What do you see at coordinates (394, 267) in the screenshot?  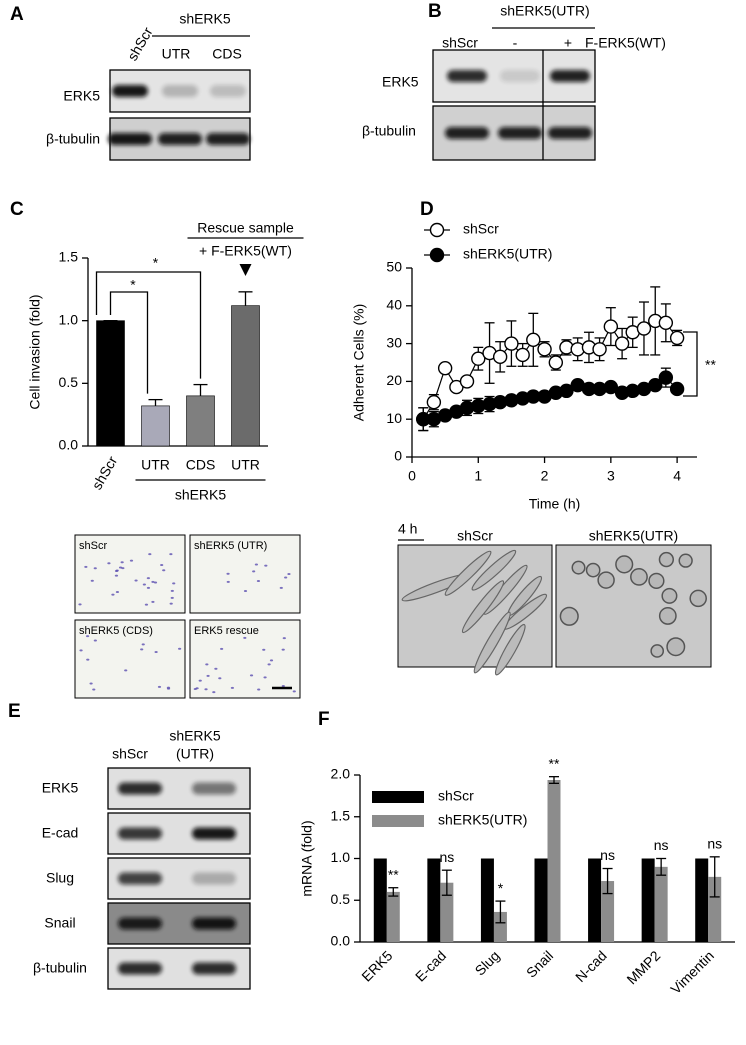 I see `y-tick-label: 50` at bounding box center [394, 267].